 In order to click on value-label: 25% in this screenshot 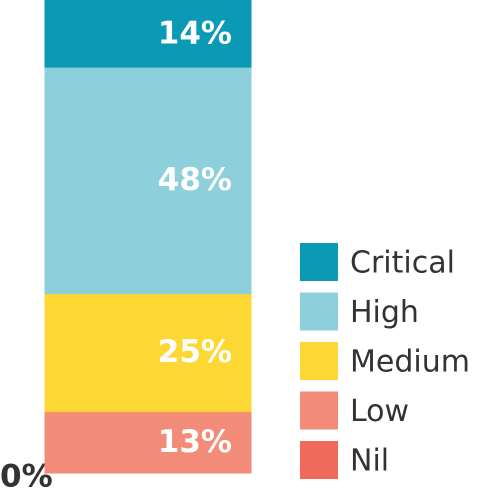, I will do `click(195, 352)`.